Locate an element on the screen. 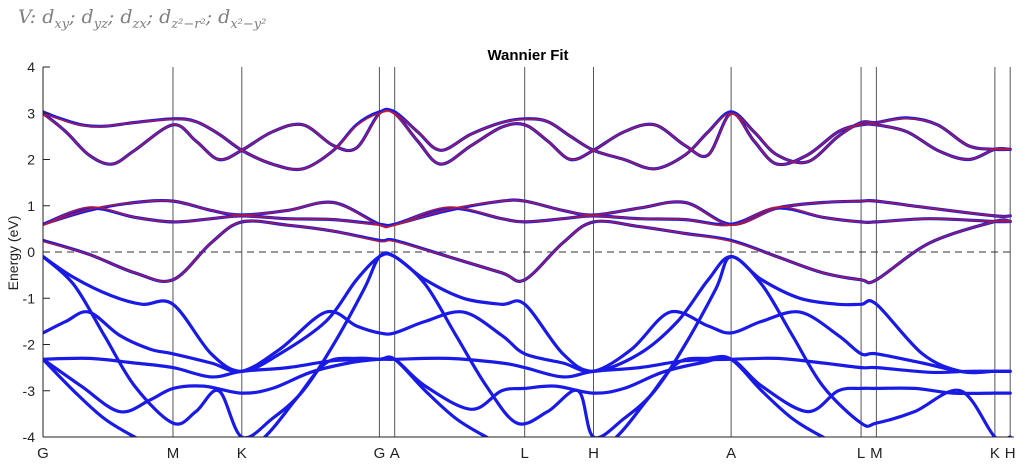 The image size is (1029, 471). kpoint-label-1: M is located at coordinates (173, 453).